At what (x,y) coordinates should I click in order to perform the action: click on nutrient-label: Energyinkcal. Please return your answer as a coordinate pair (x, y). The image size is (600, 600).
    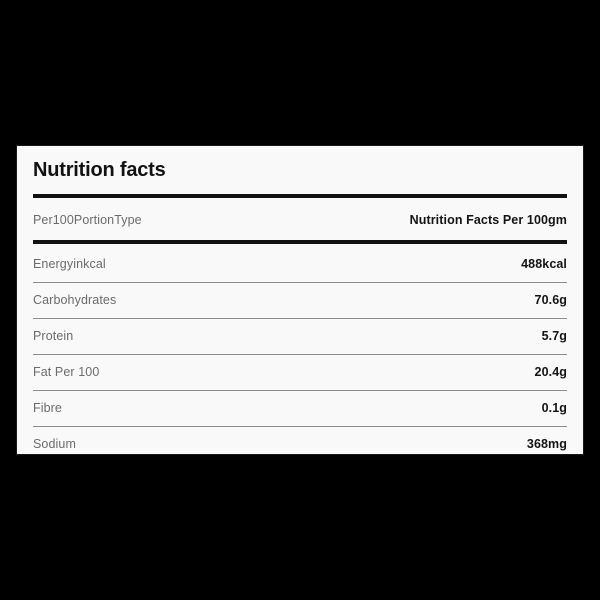
    Looking at the image, I should click on (69, 264).